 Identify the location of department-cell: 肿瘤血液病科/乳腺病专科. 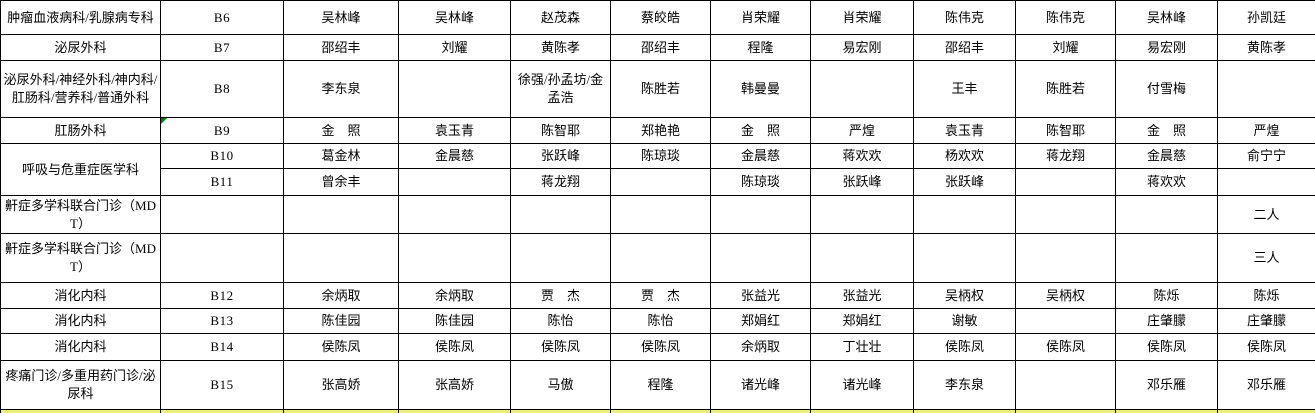
(80, 17).